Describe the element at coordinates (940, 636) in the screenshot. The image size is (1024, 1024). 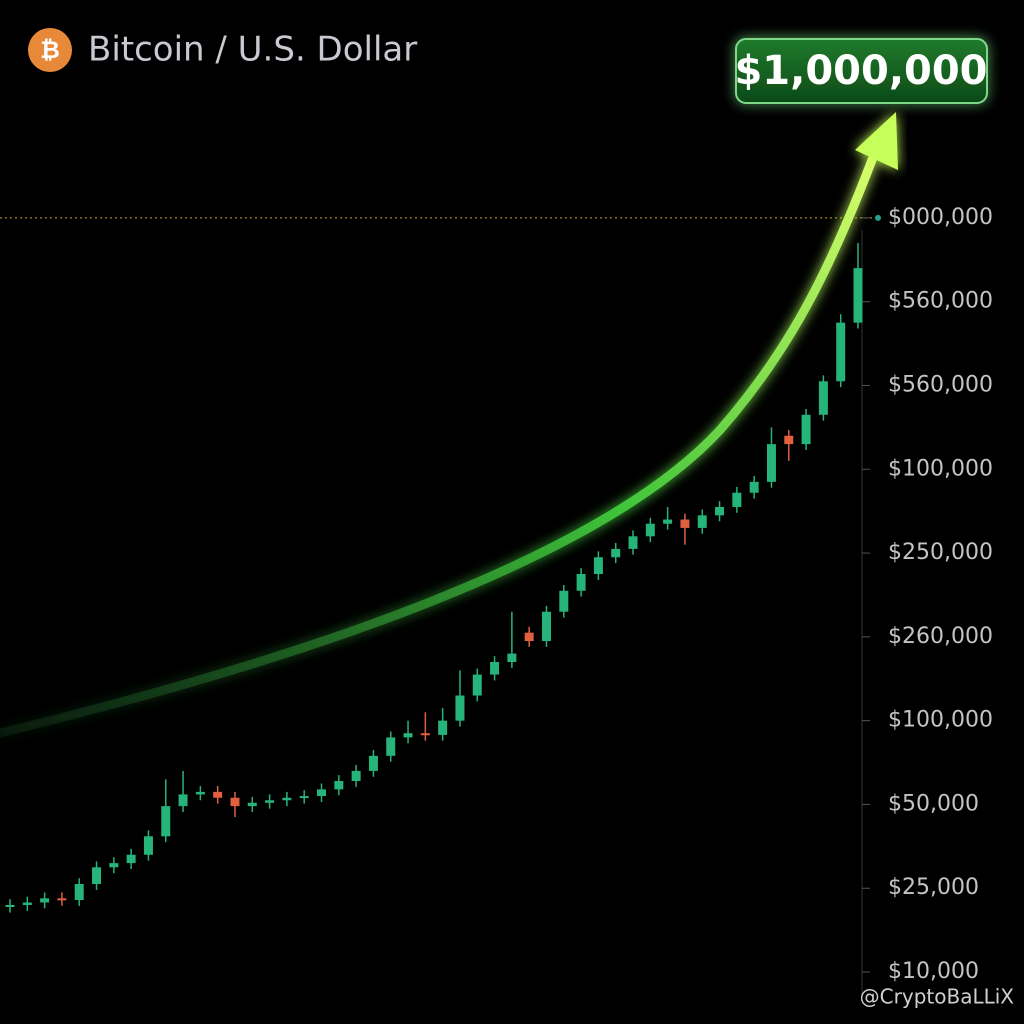
I see `y-tick-label: $260,000` at that location.